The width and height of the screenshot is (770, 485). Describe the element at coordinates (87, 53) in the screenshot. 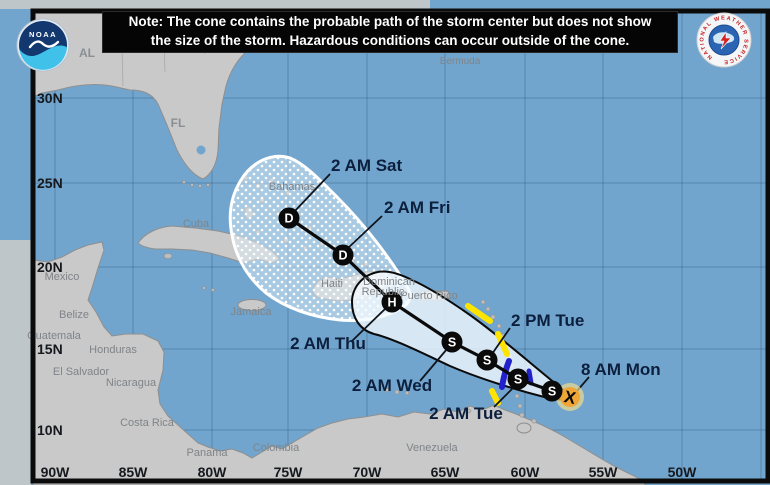

I see `label-alabama: AL` at that location.